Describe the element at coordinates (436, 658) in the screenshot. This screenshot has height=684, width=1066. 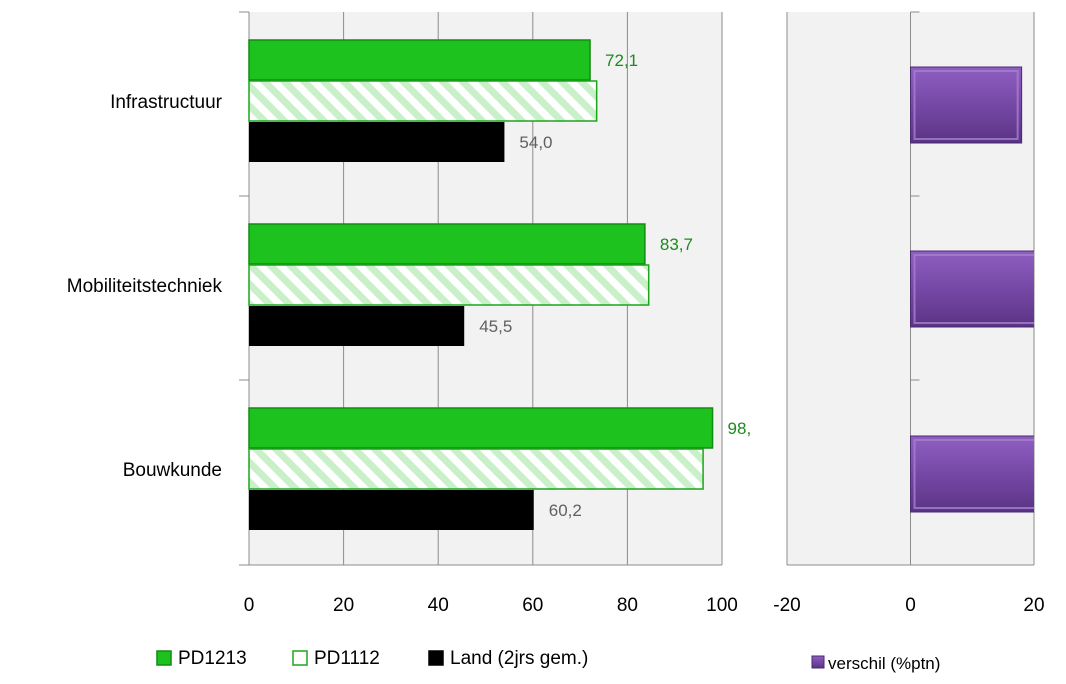
I see `legend-swatch-land-2jrs-gem` at that location.